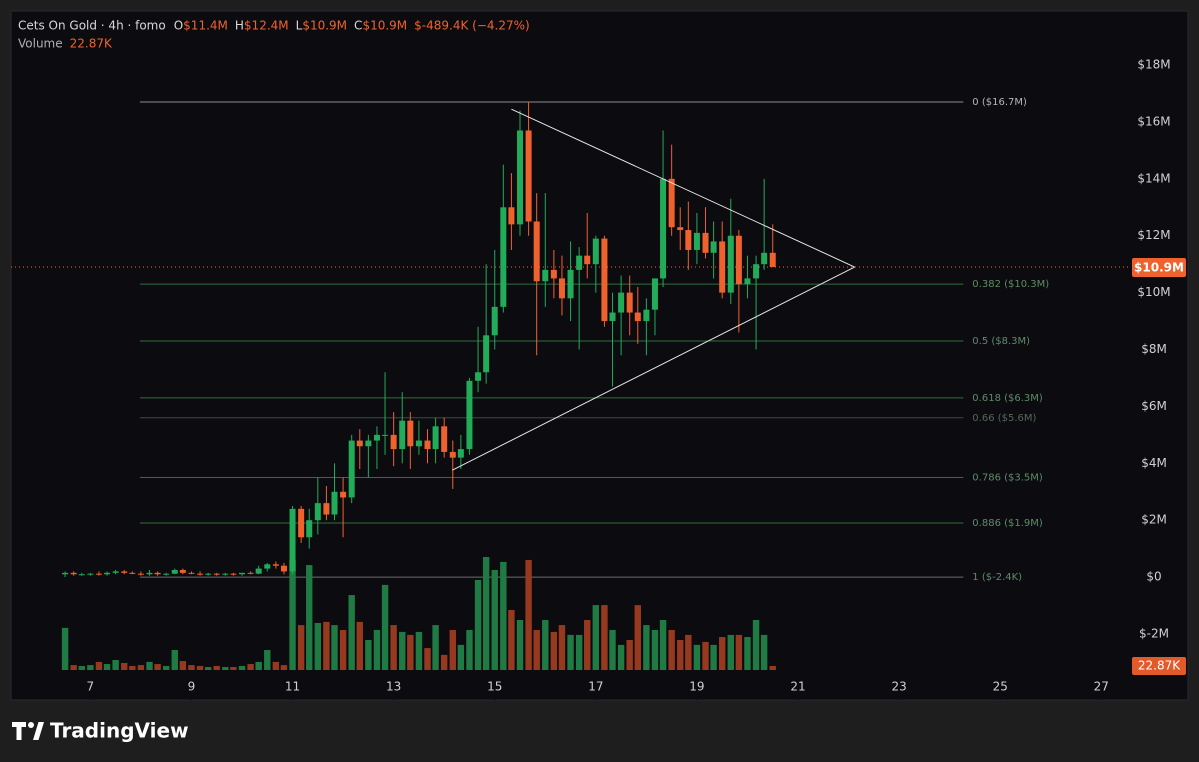 The width and height of the screenshot is (1199, 762). I want to click on y-tick-label: $14M, so click(1153, 178).